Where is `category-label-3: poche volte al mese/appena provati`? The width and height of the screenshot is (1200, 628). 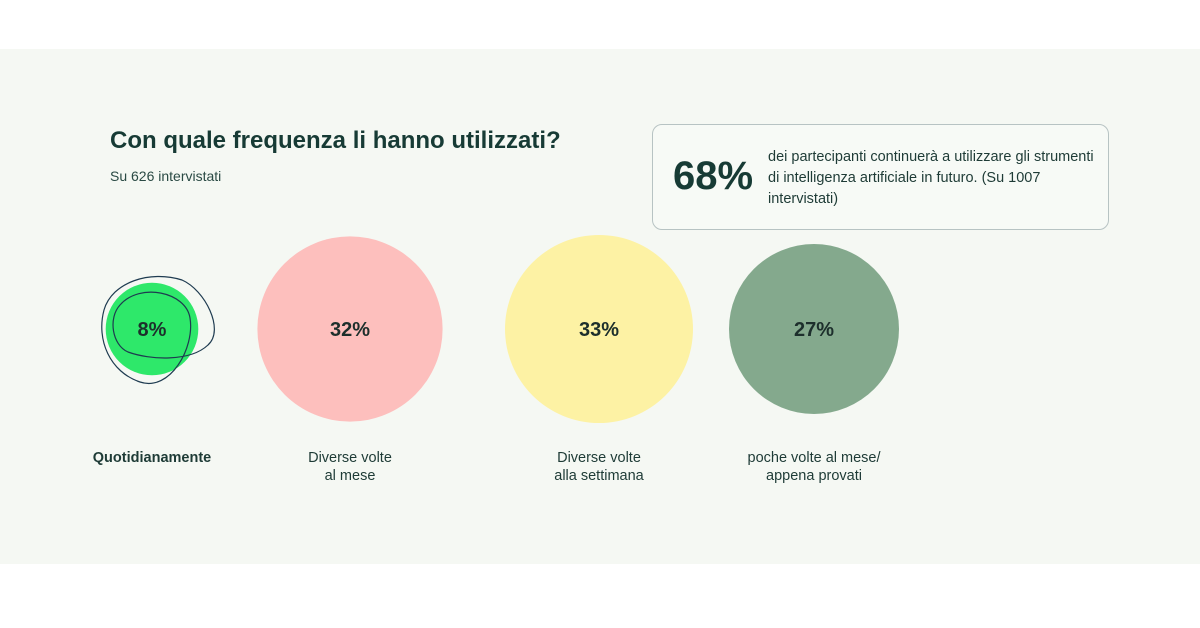 category-label-3: poche volte al mese/appena provati is located at coordinates (814, 467).